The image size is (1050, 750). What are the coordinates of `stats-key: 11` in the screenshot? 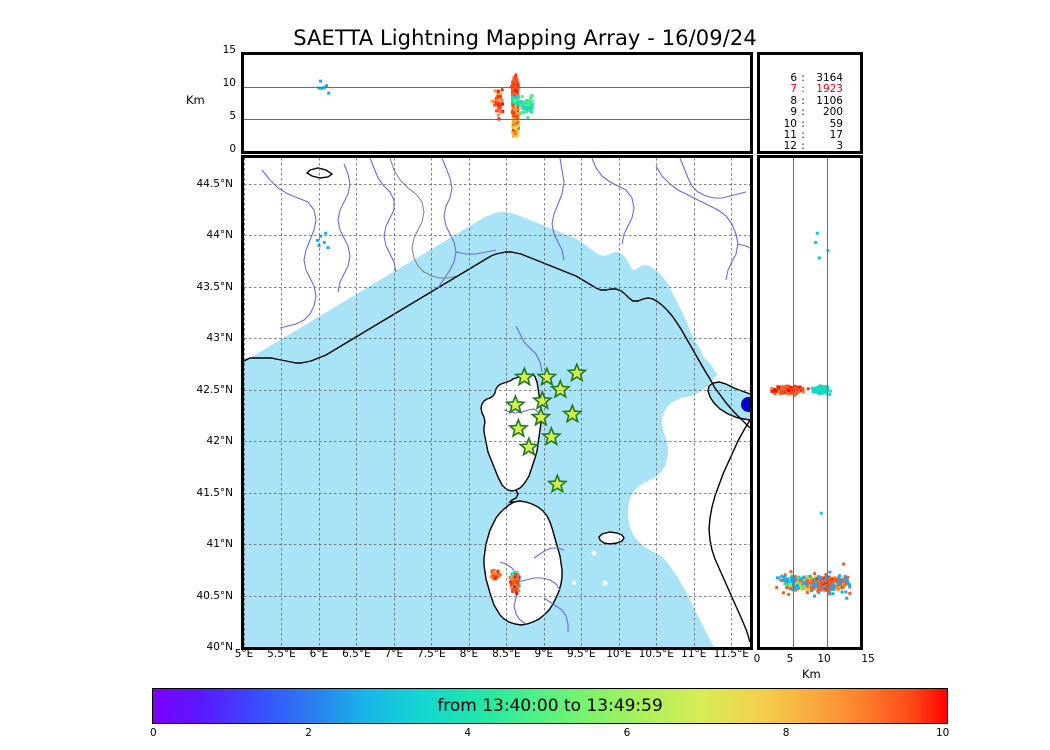 It's located at (790, 135).